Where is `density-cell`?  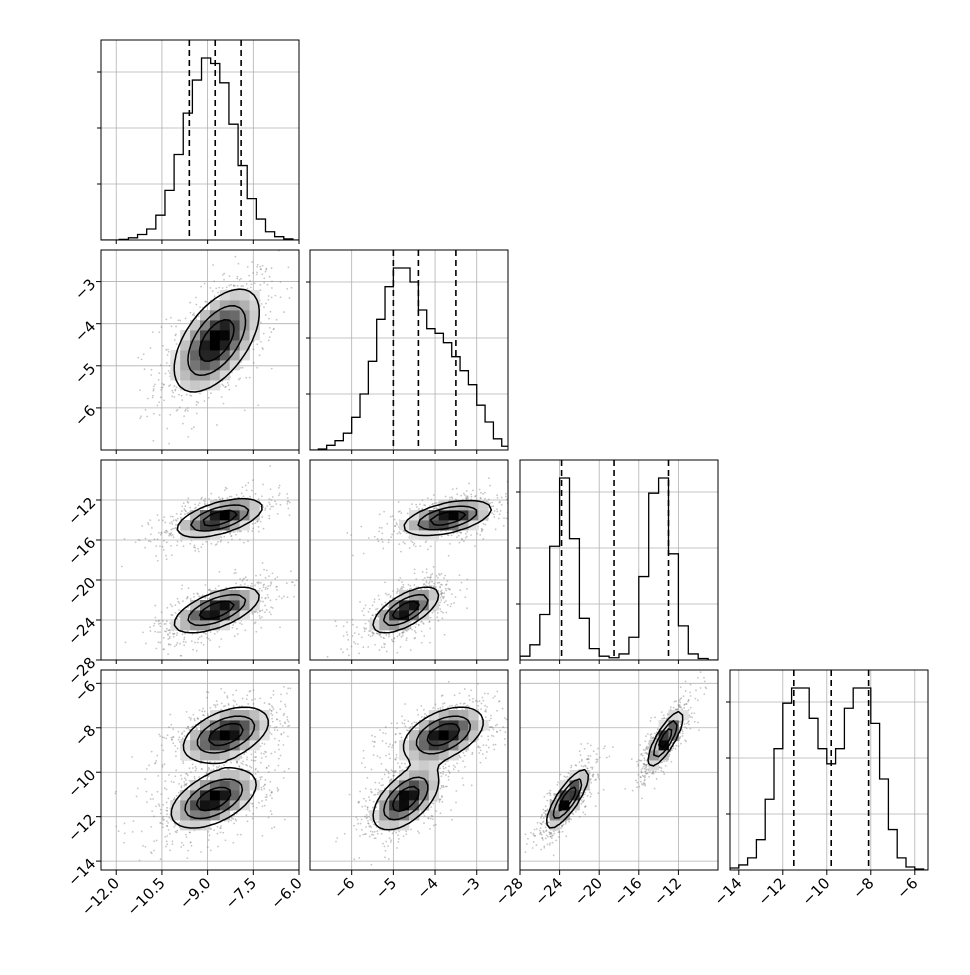 density-cell is located at coordinates (235, 295).